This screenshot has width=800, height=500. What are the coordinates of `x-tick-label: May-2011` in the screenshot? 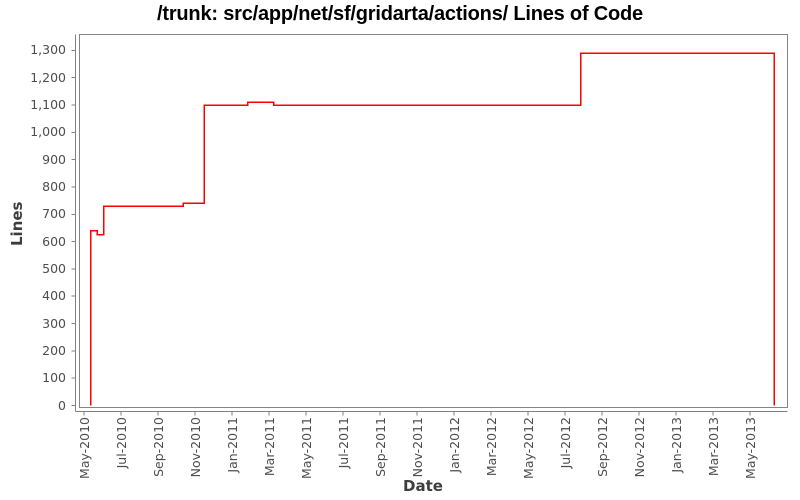 It's located at (306, 448).